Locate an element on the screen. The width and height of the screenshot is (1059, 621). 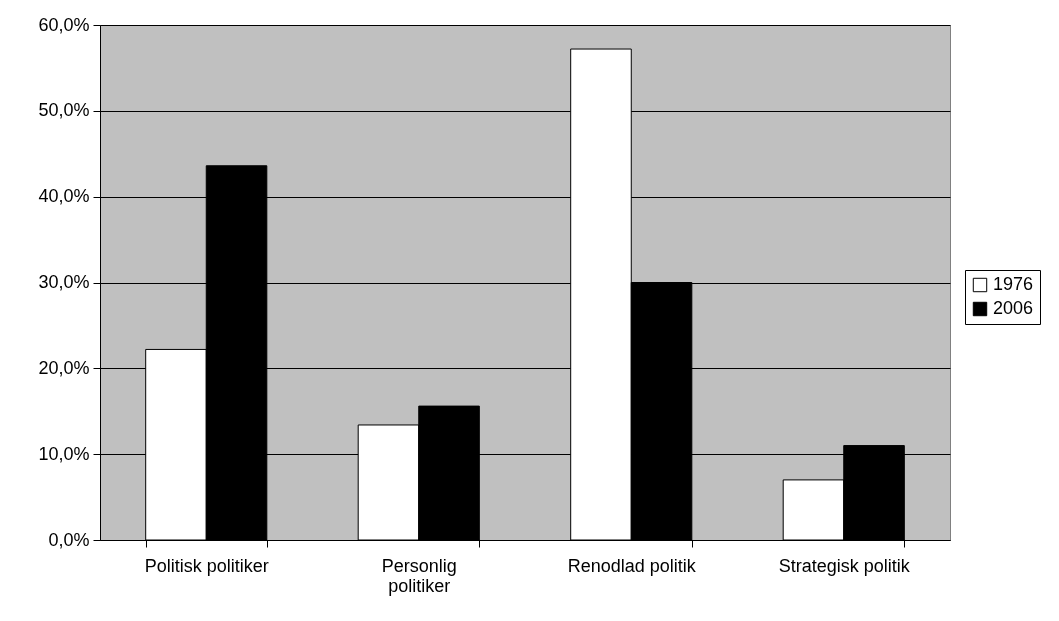
y-tick-label: 60,0% is located at coordinates (64, 24).